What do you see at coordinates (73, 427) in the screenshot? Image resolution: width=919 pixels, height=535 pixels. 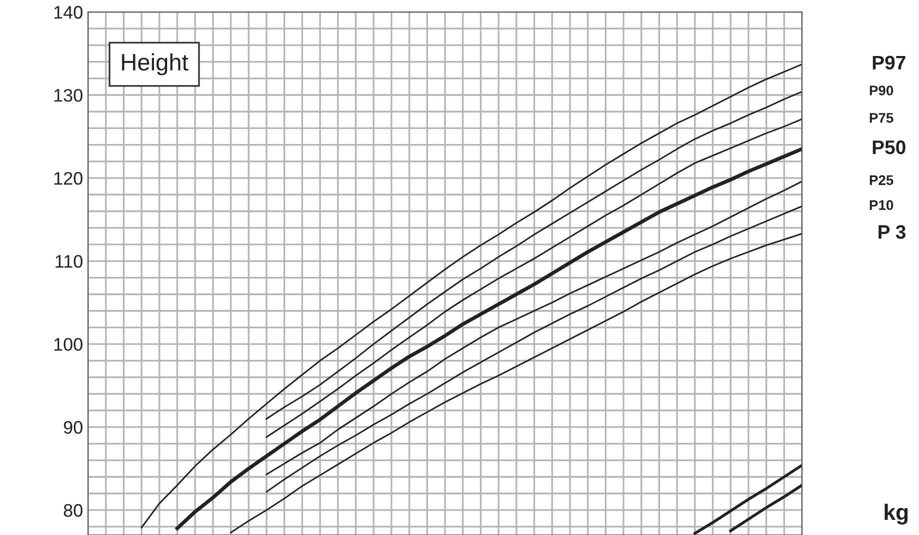 I see `y-tick-label: 90` at bounding box center [73, 427].